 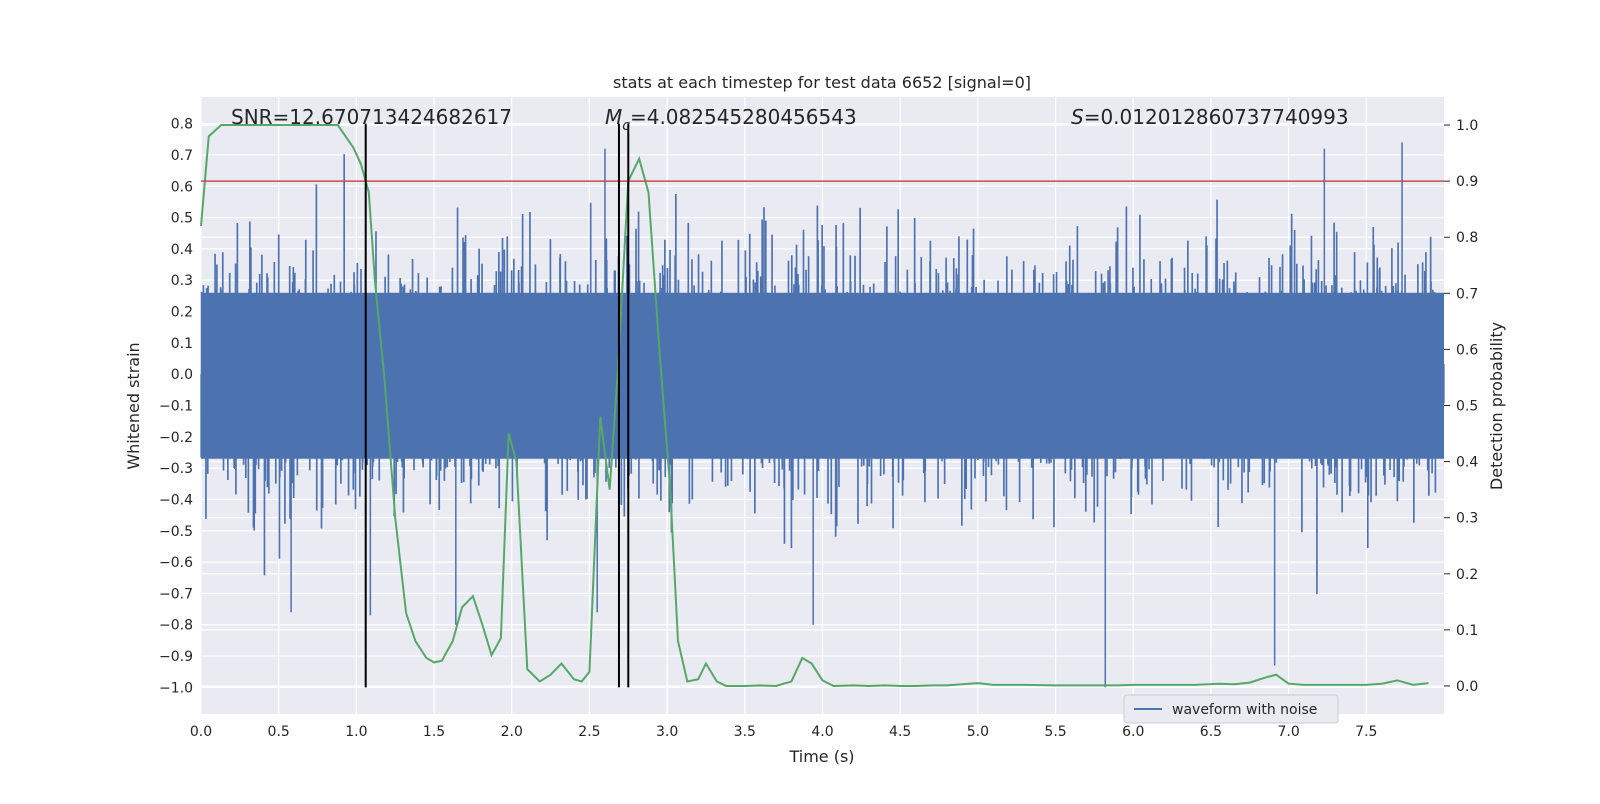 I want to click on y-left-tick-label: −0.8, so click(x=176, y=626).